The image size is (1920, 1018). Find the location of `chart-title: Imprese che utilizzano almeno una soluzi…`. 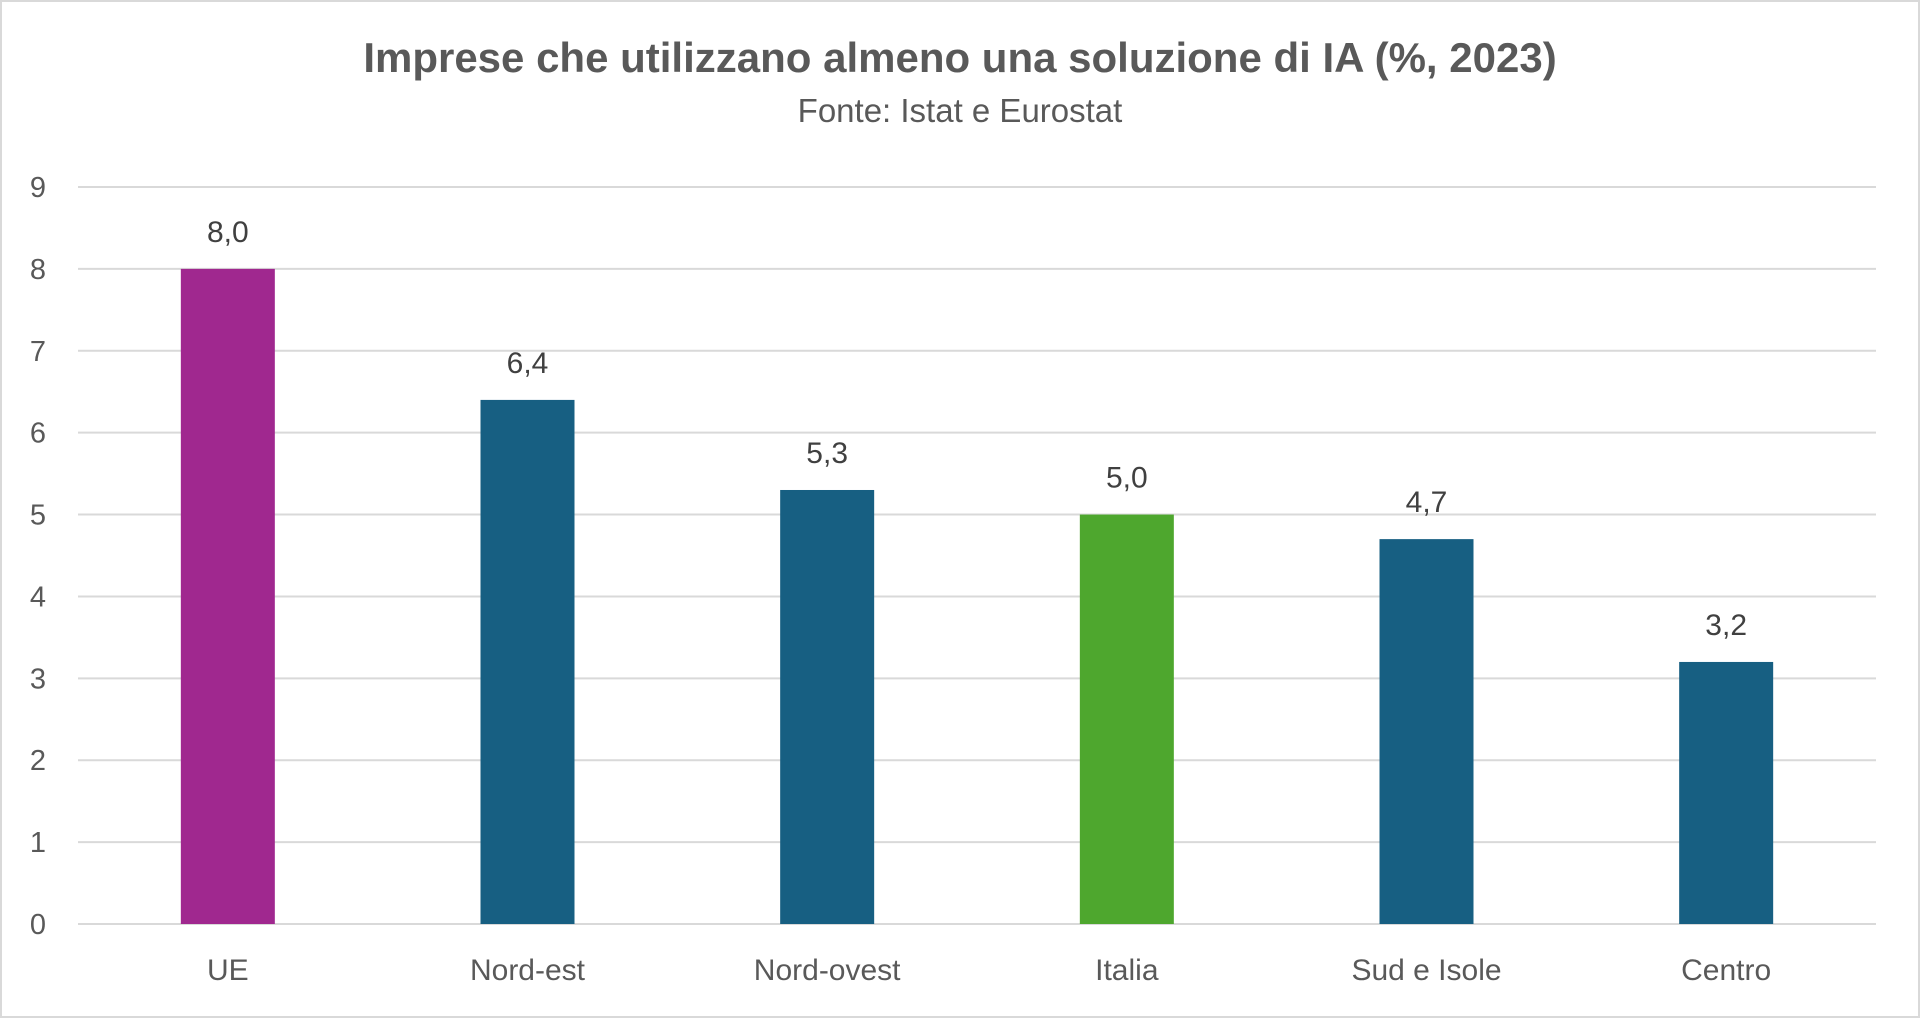

chart-title: Imprese che utilizzano almeno una soluzi… is located at coordinates (960, 57).